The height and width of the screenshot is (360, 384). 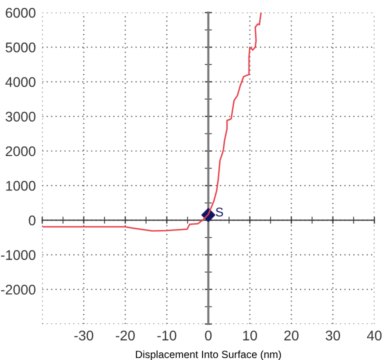 I want to click on x-tick-label: 40, so click(x=374, y=335).